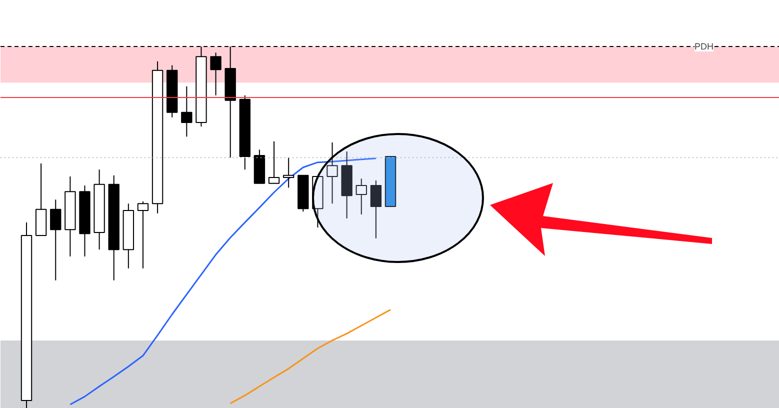 This screenshot has width=779, height=408. Describe the element at coordinates (704, 46) in the screenshot. I see `ref-line-label: PDH` at that location.